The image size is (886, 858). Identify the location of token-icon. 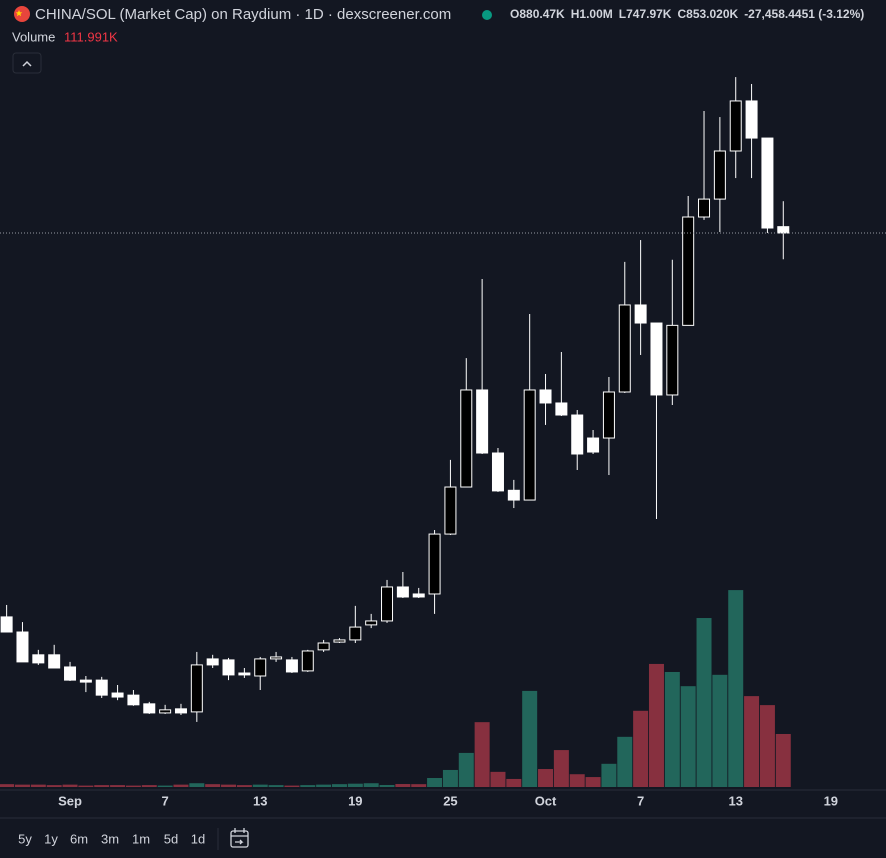
(22, 14).